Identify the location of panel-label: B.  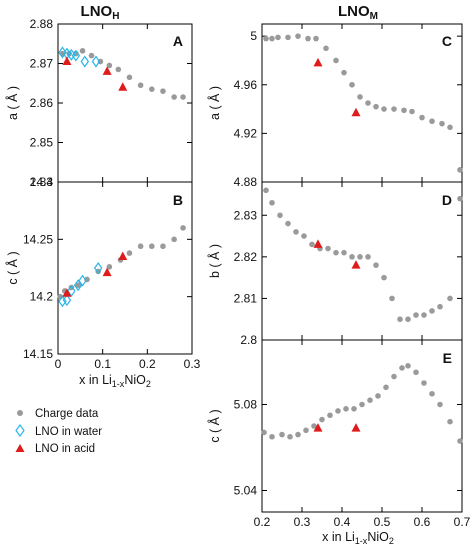
(178, 200).